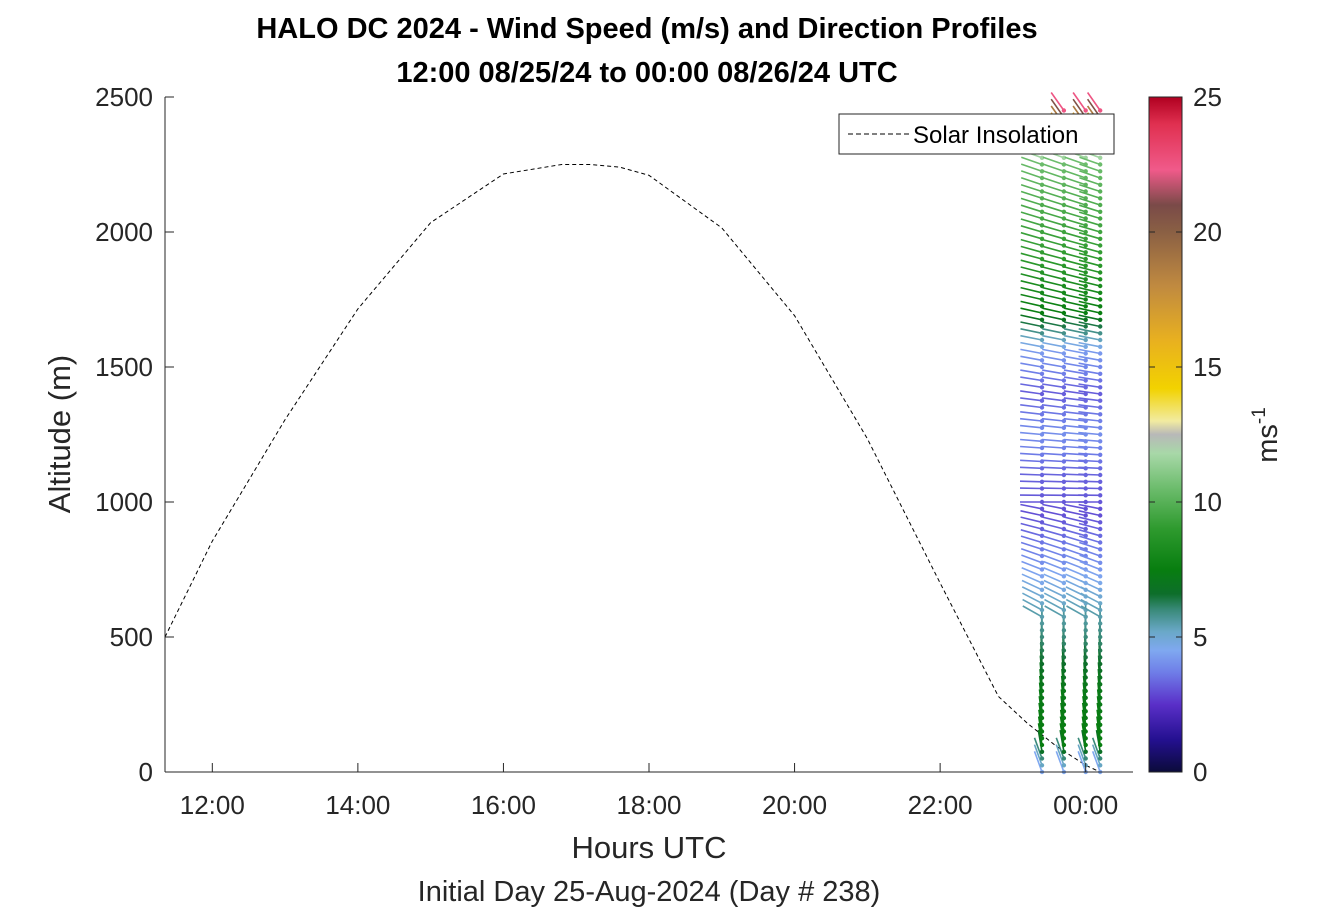 The height and width of the screenshot is (911, 1343). What do you see at coordinates (124, 97) in the screenshot?
I see `y-tick-label: 2500` at bounding box center [124, 97].